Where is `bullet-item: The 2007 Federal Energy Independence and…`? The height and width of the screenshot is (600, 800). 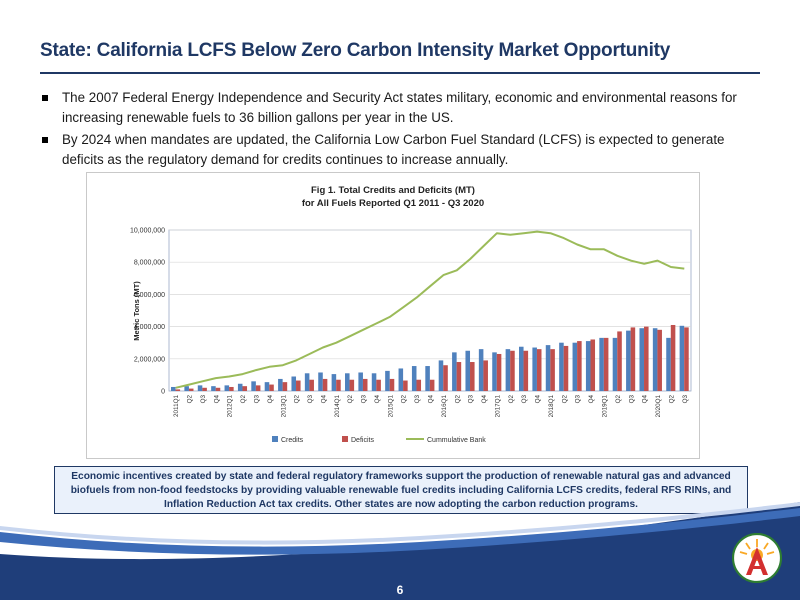
bullet-item: The 2007 Federal Energy Independence and… is located at coordinates (401, 108).